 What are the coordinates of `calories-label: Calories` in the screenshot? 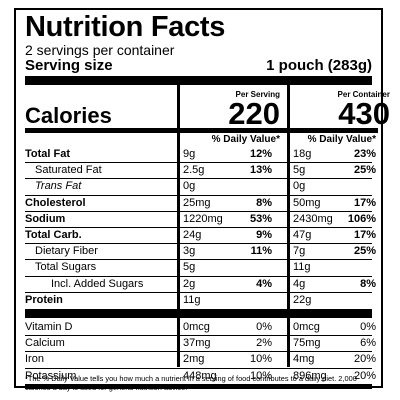 It's located at (68, 115).